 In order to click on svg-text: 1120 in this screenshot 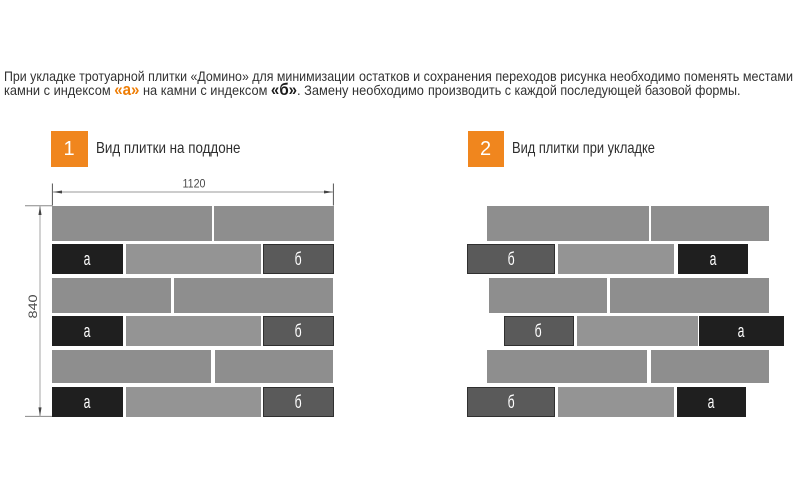, I will do `click(194, 183)`.